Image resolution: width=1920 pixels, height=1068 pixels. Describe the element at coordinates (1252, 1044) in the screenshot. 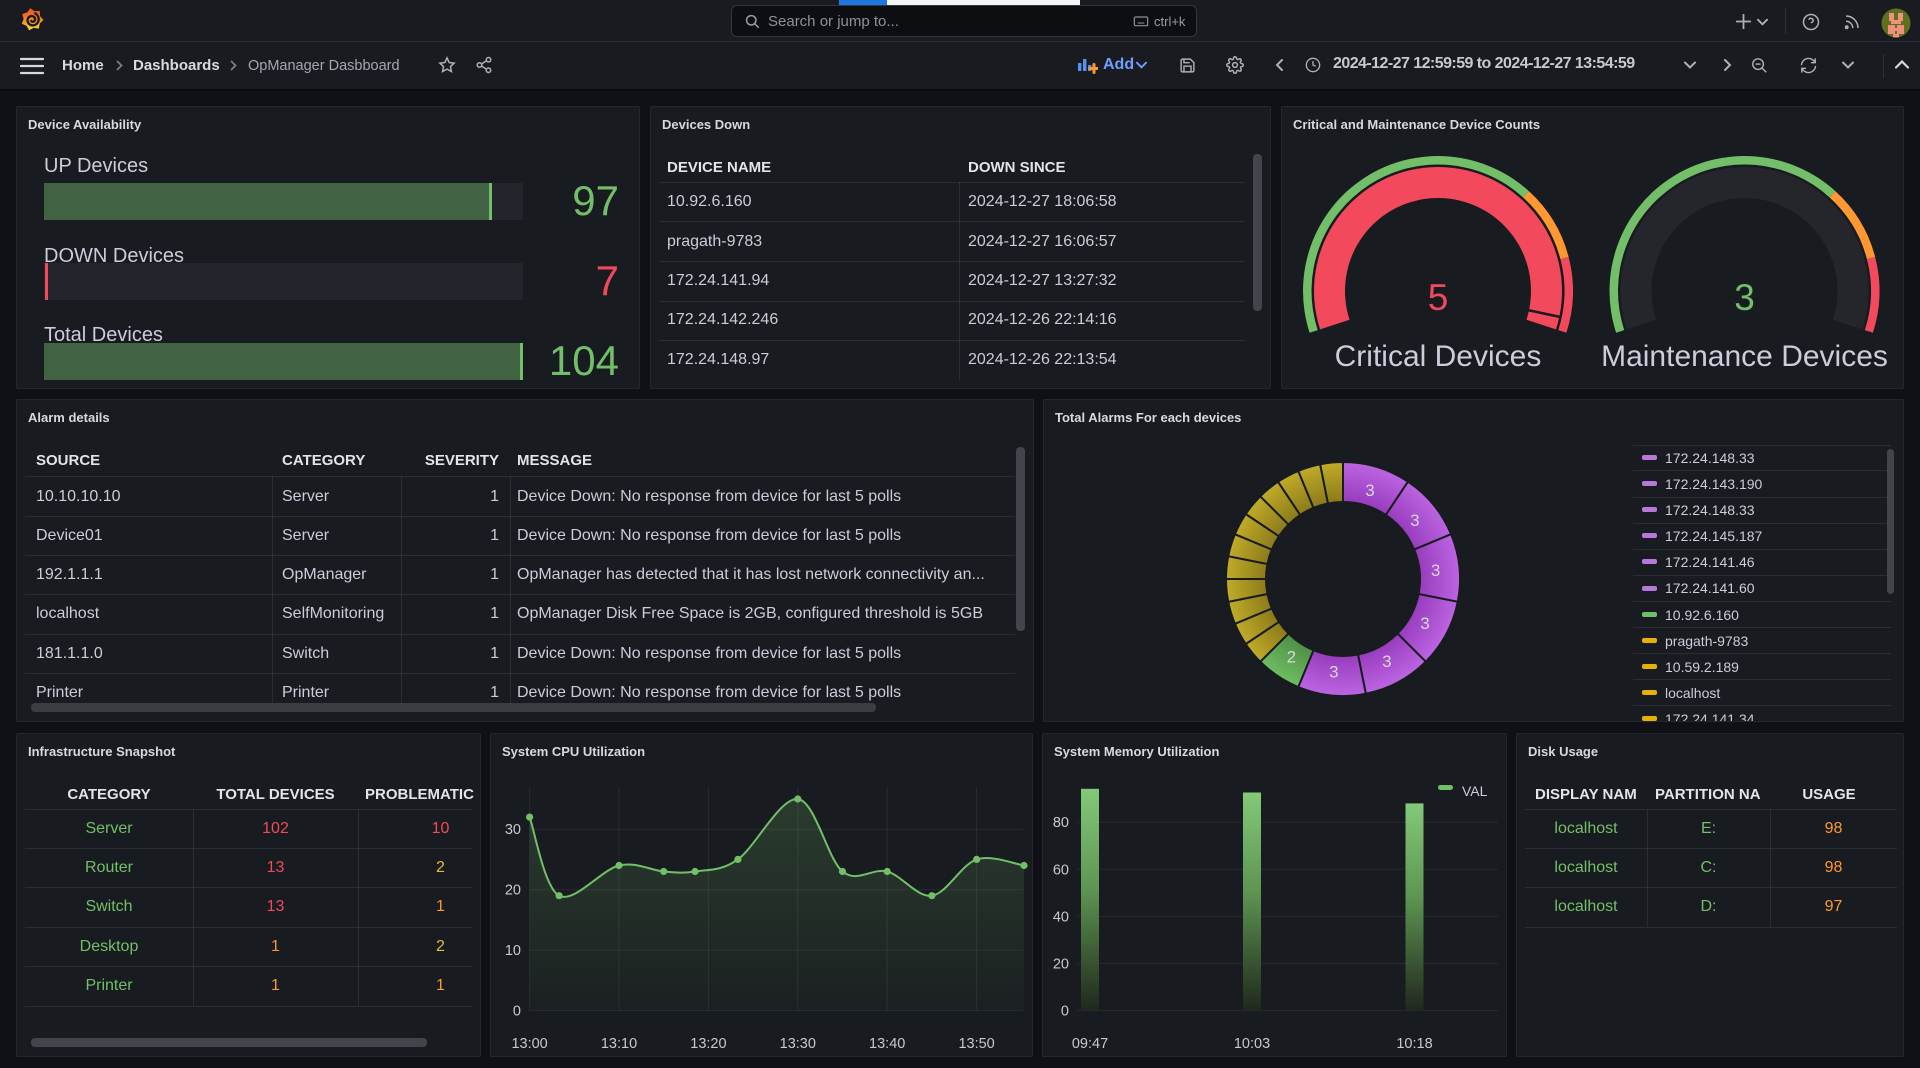

I see `svg-text: 10:03` at that location.